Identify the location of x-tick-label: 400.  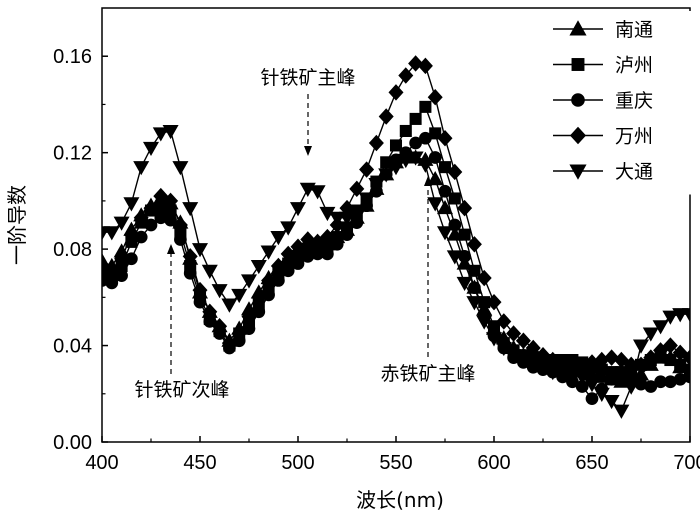
(101, 463).